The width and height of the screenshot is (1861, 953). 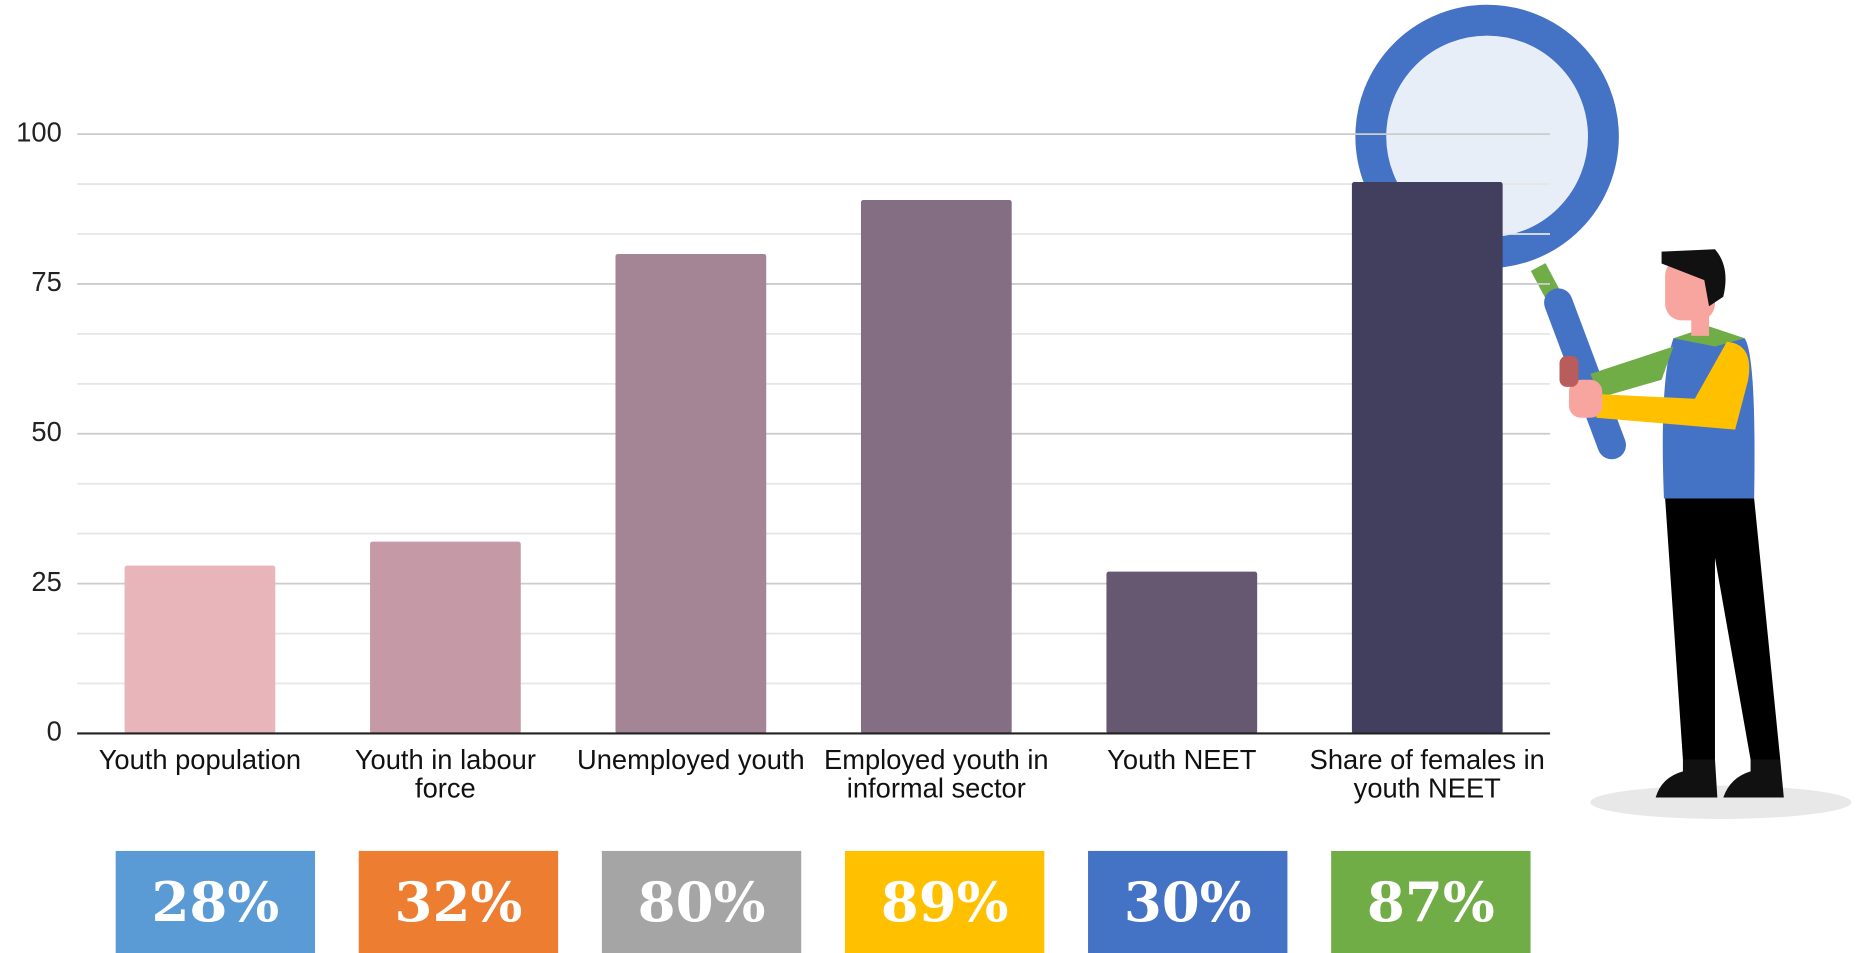 I want to click on x-tick-label: Youth NEET, so click(x=1182, y=760).